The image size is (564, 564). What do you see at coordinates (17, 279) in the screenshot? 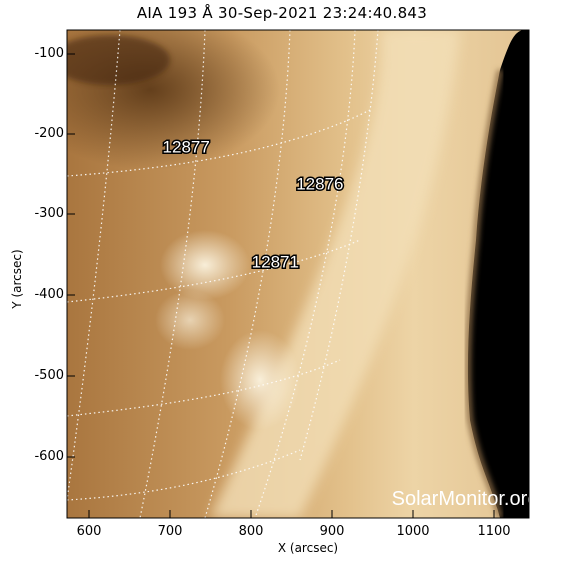
I see `y-axis-label: Y (arcsec)` at bounding box center [17, 279].